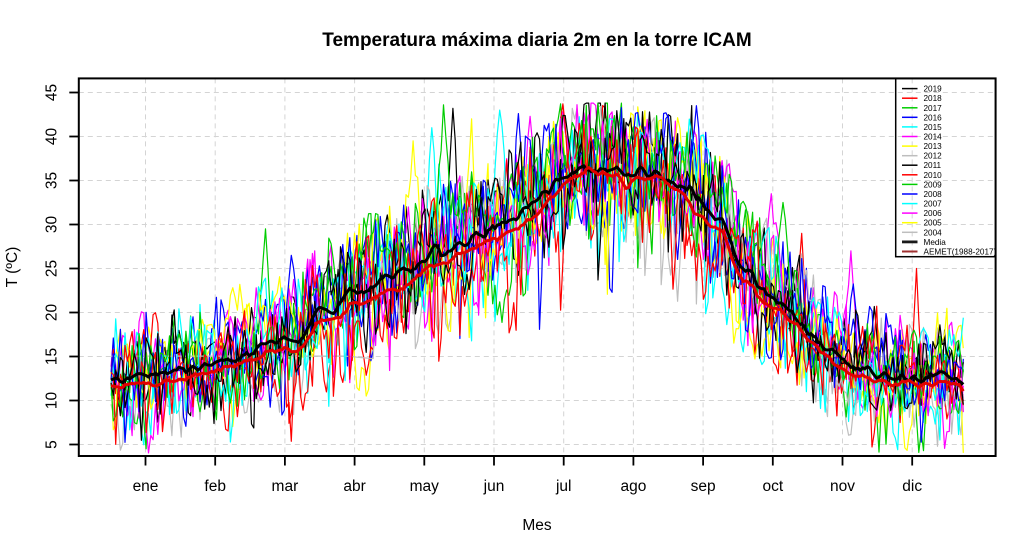  What do you see at coordinates (933, 146) in the screenshot?
I see `svg-text: 2013` at bounding box center [933, 146].